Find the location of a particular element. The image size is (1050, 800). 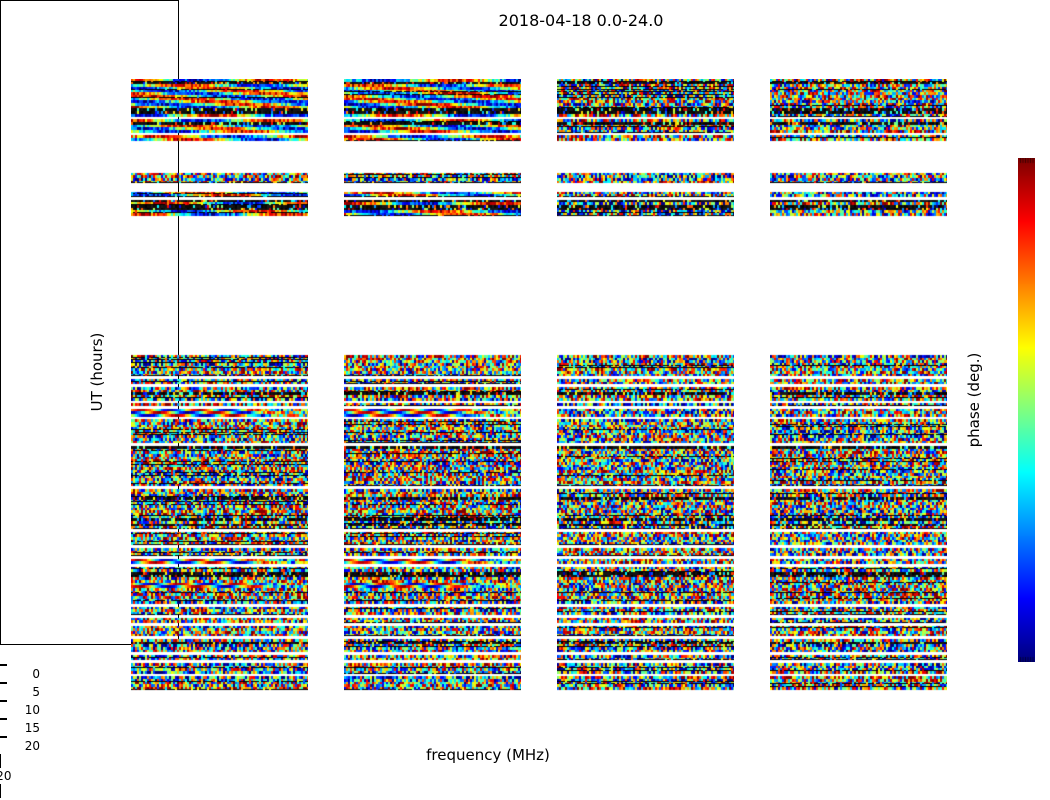

heatmap-yy is located at coordinates (432, 400).